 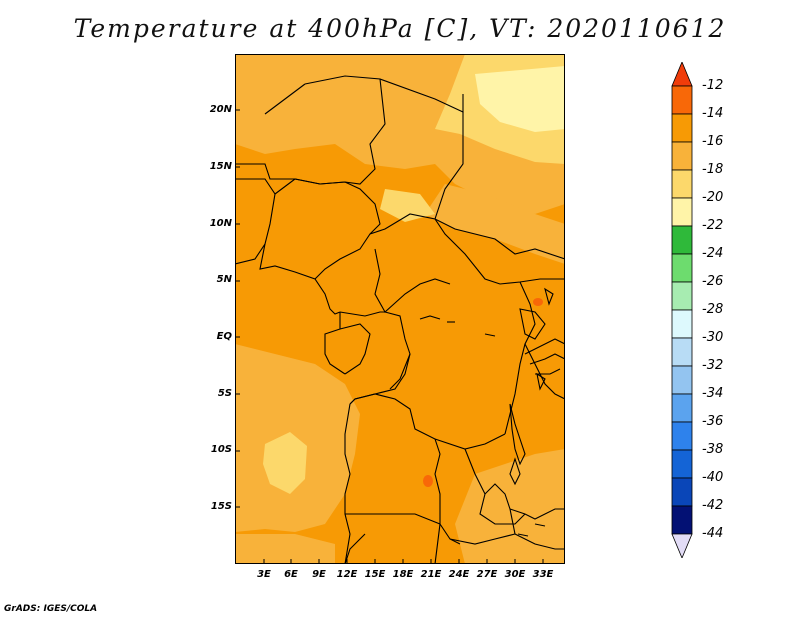 What do you see at coordinates (431, 574) in the screenshot?
I see `lon-label-21e: 21E` at bounding box center [431, 574].